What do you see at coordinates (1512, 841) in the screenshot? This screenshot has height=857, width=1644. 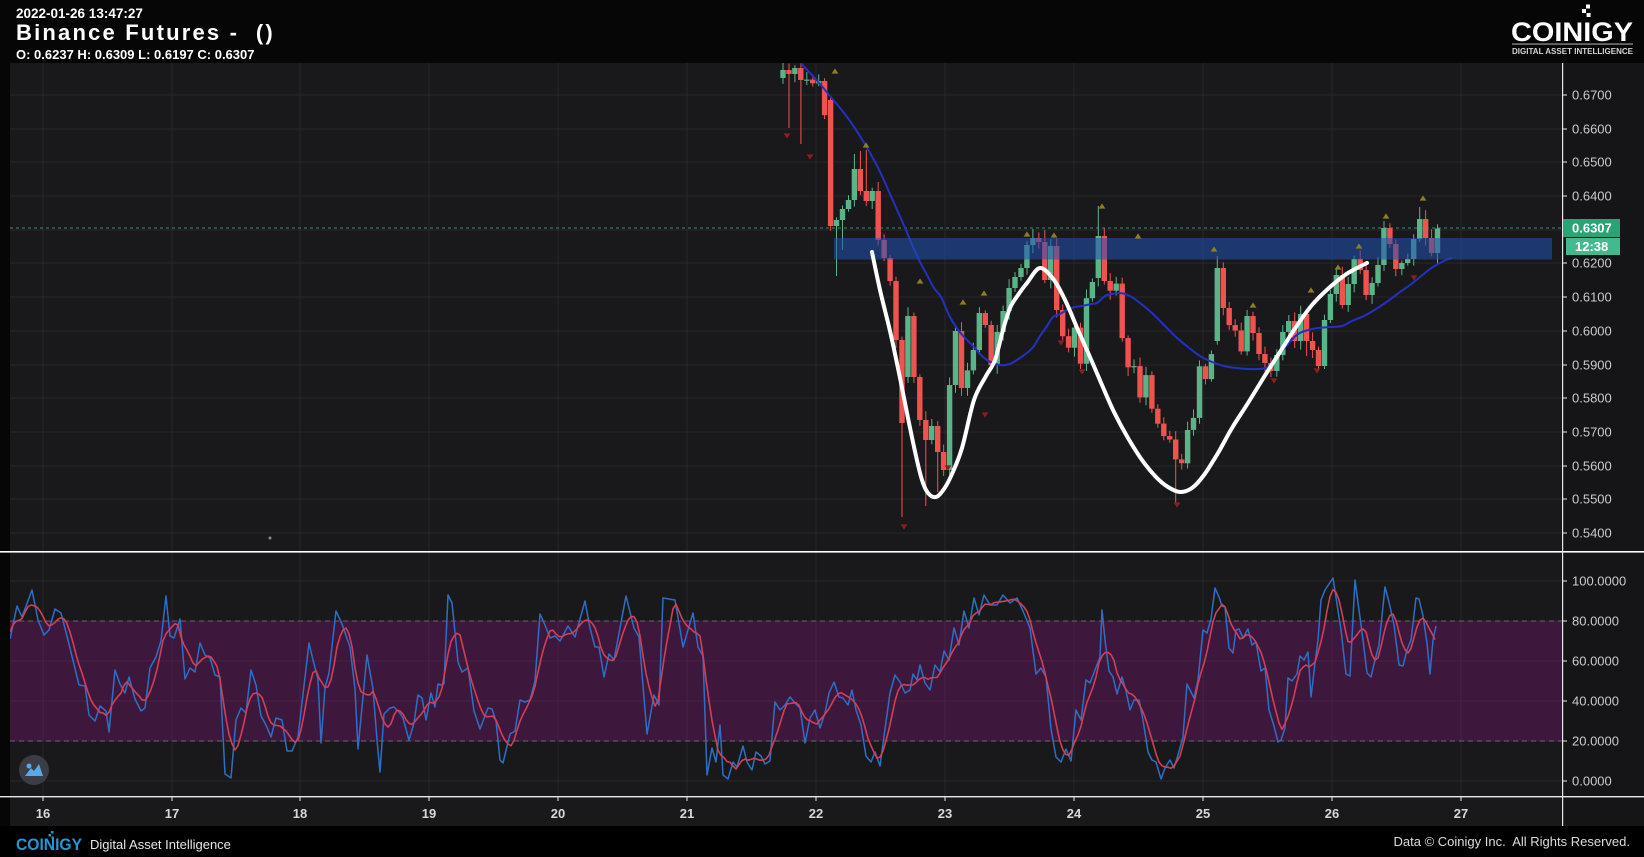 I see `svg-text:Data © Coinigy Inc. All Right: Data © Coinigy Inc. All Rights Reserved.` at bounding box center [1512, 841].